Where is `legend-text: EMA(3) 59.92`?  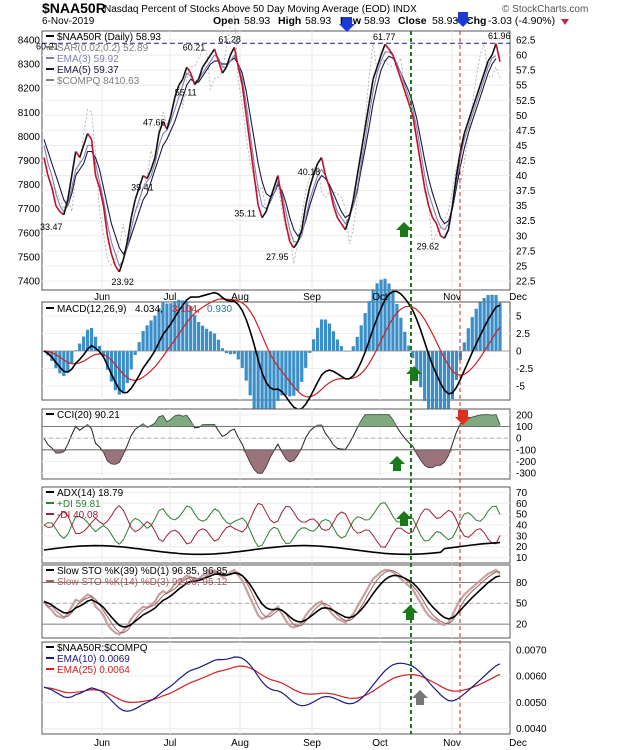
legend-text: EMA(3) 59.92 is located at coordinates (88, 59).